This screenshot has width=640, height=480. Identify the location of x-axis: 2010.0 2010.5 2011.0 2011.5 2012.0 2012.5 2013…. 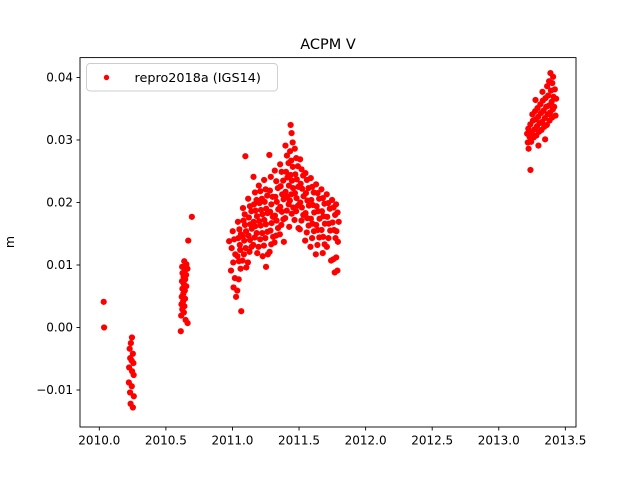
(332, 437).